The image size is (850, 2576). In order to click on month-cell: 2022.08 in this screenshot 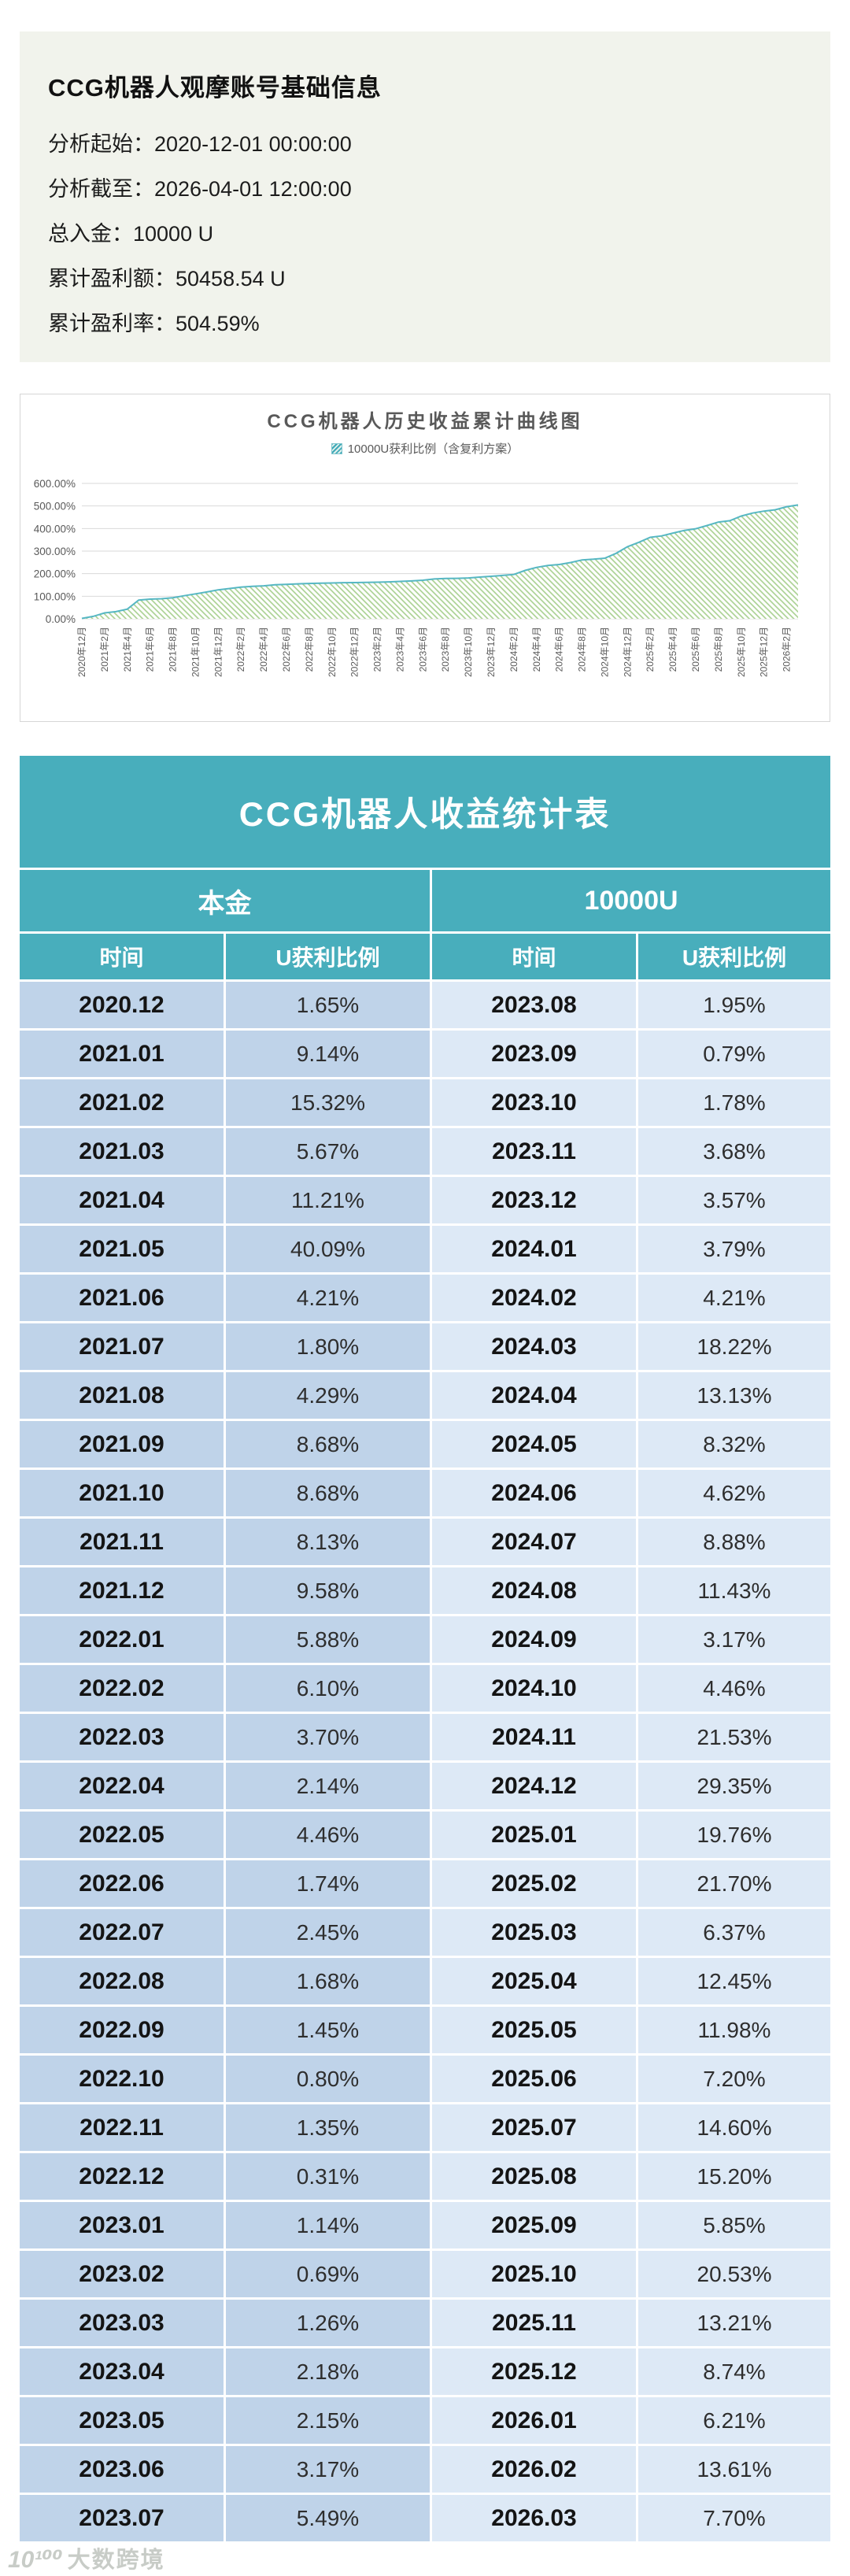, I will do `click(123, 1982)`.